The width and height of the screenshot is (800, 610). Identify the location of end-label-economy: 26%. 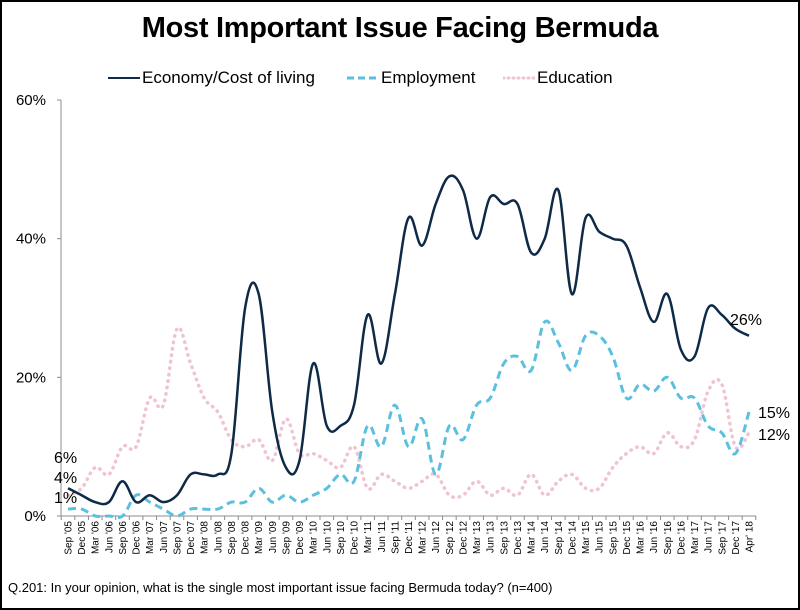
(746, 320).